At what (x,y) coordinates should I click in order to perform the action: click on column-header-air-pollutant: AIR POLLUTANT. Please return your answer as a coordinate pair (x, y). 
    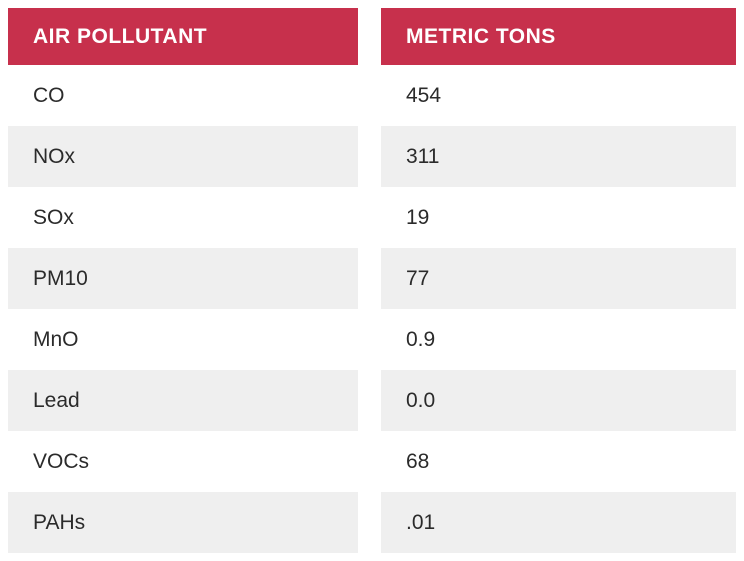
    Looking at the image, I should click on (183, 36).